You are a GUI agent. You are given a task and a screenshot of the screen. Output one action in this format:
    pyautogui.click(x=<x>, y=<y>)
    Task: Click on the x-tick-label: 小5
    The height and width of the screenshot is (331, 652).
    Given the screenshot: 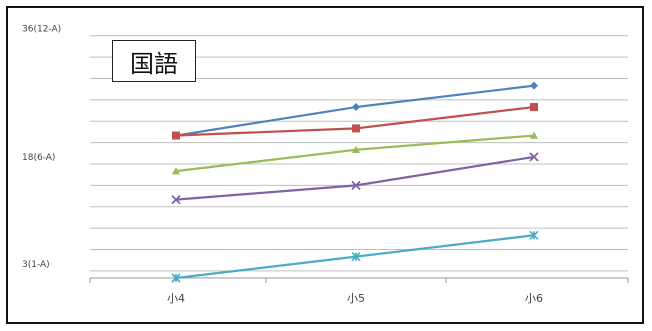 What is the action you would take?
    pyautogui.click(x=356, y=298)
    